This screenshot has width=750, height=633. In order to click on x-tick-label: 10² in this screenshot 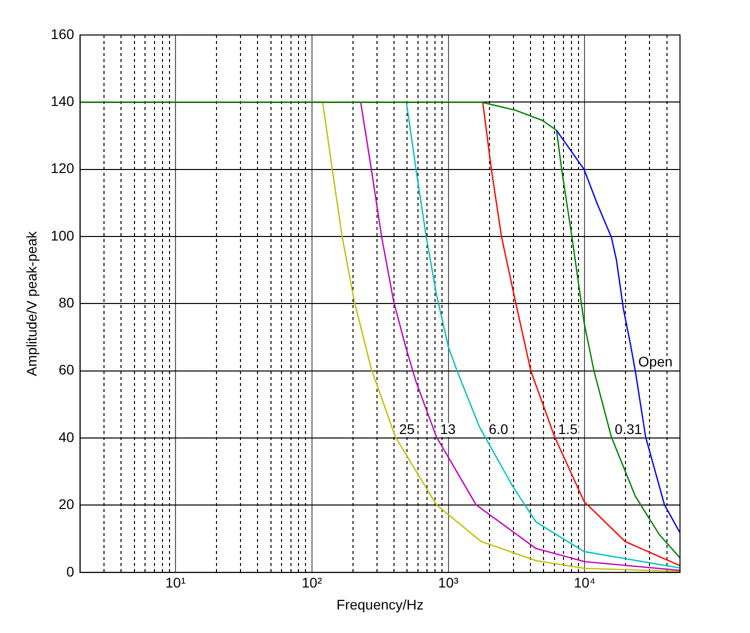, I will do `click(312, 582)`.